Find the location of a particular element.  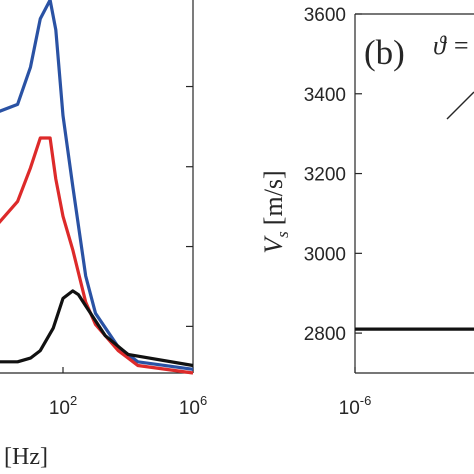

svg-text:Vs[m/s]: Vs [m/s] is located at coordinates (275, 211).